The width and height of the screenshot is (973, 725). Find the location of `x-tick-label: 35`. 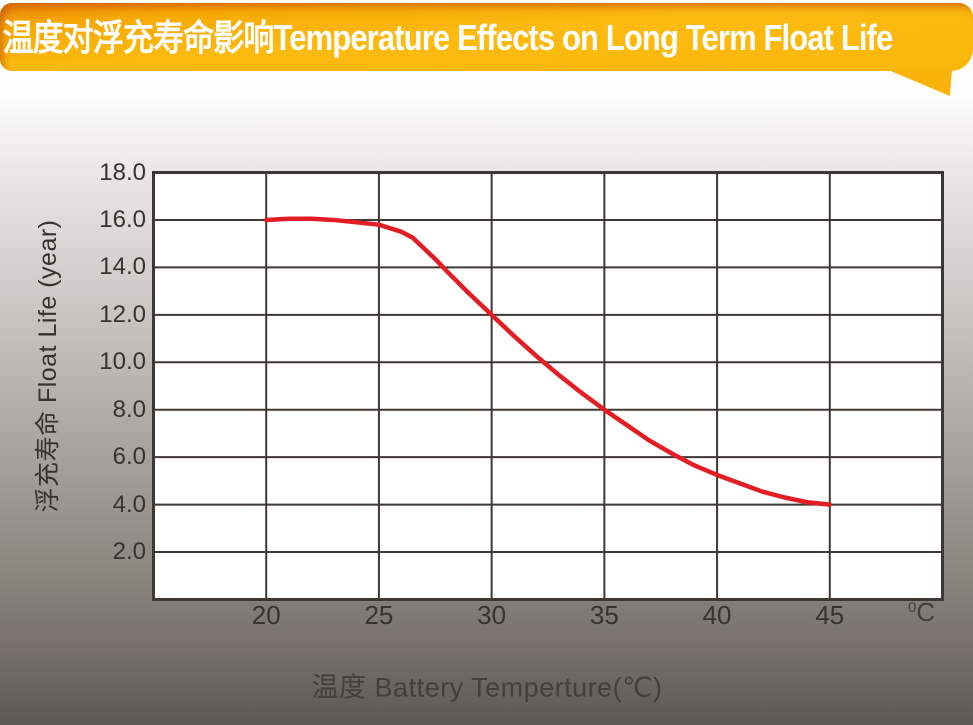

x-tick-label: 35 is located at coordinates (604, 615).